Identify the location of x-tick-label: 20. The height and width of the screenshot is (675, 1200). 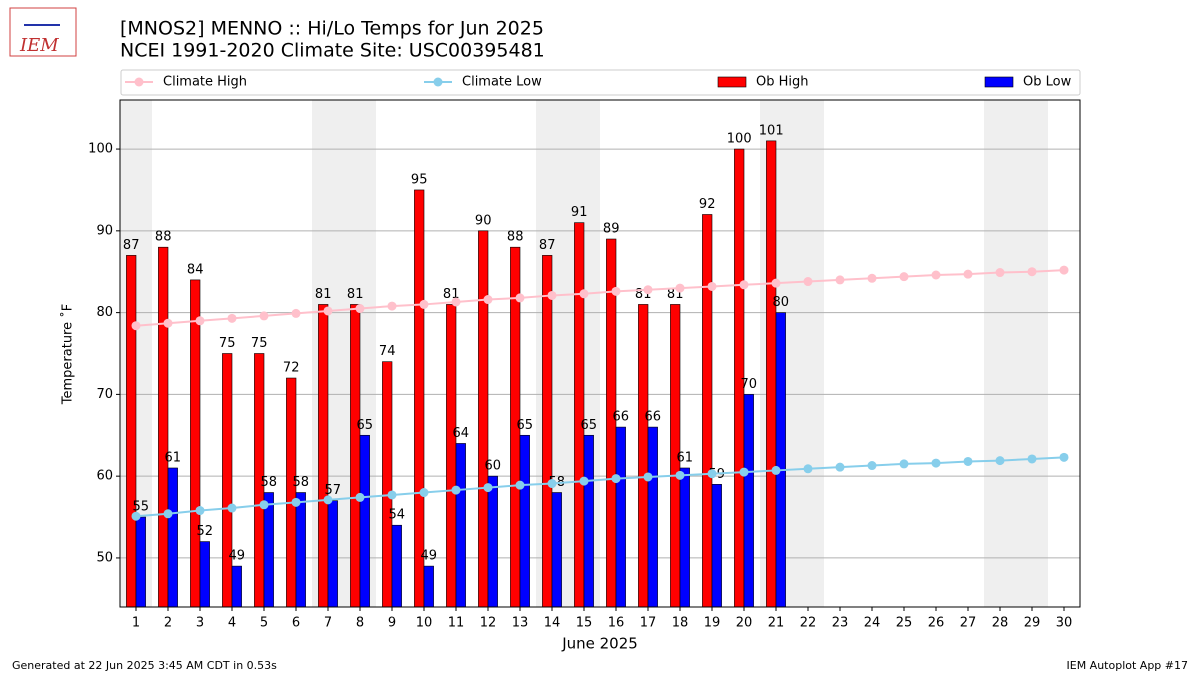
(744, 623).